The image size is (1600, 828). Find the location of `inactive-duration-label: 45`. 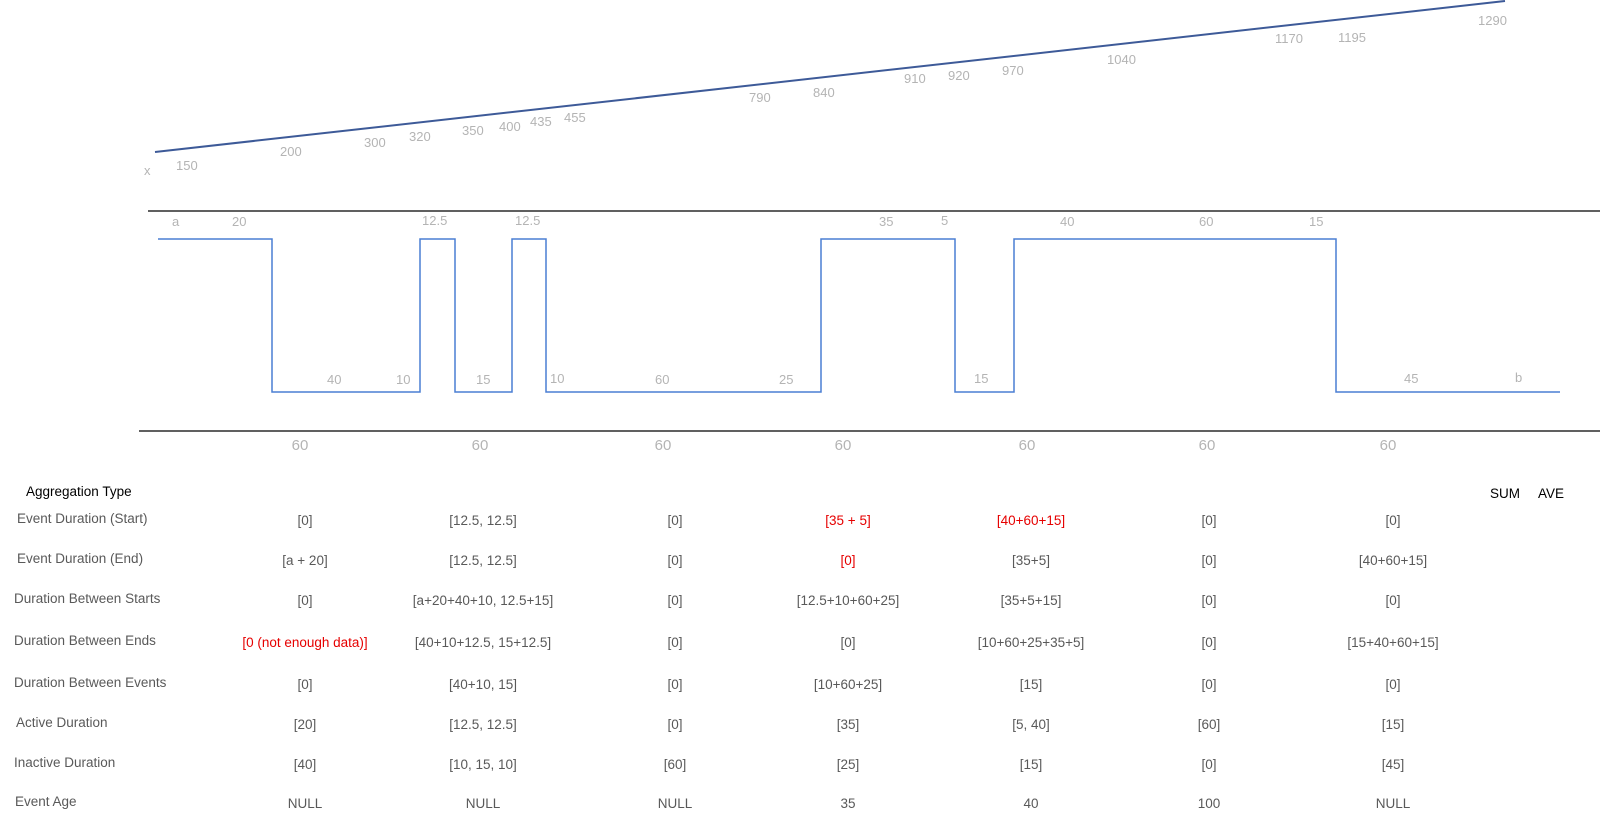

inactive-duration-label: 45 is located at coordinates (1411, 378).